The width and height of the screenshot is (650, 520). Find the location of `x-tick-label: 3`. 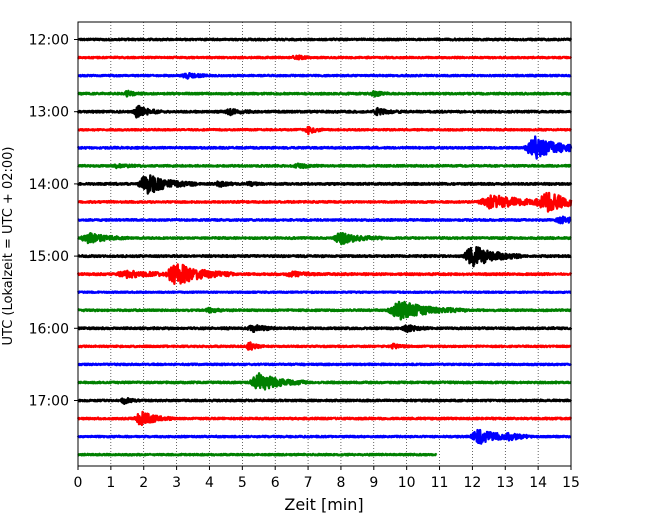

x-tick-label: 3 is located at coordinates (176, 483).